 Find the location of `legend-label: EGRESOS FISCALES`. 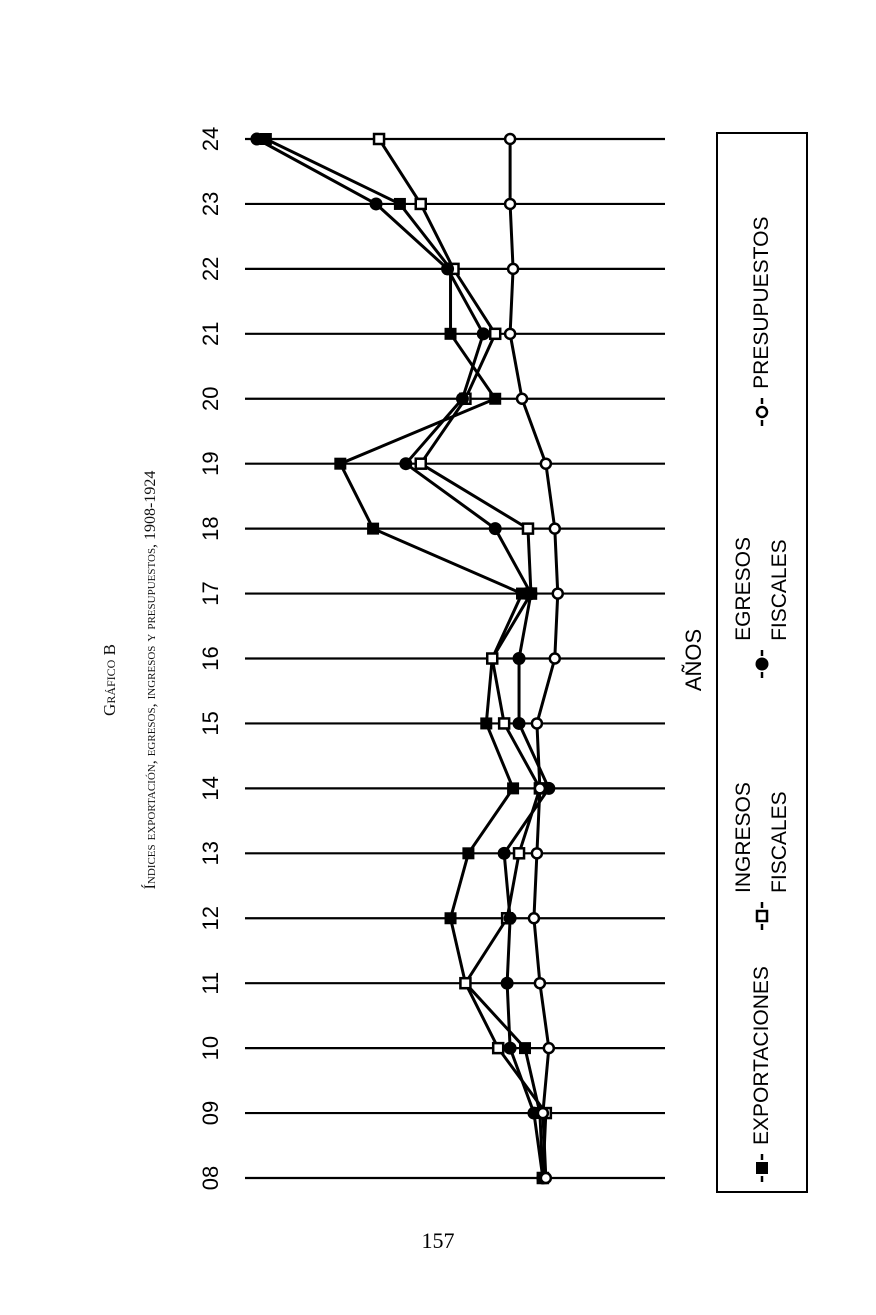

legend-label: EGRESOS FISCALES is located at coordinates (761, 589).